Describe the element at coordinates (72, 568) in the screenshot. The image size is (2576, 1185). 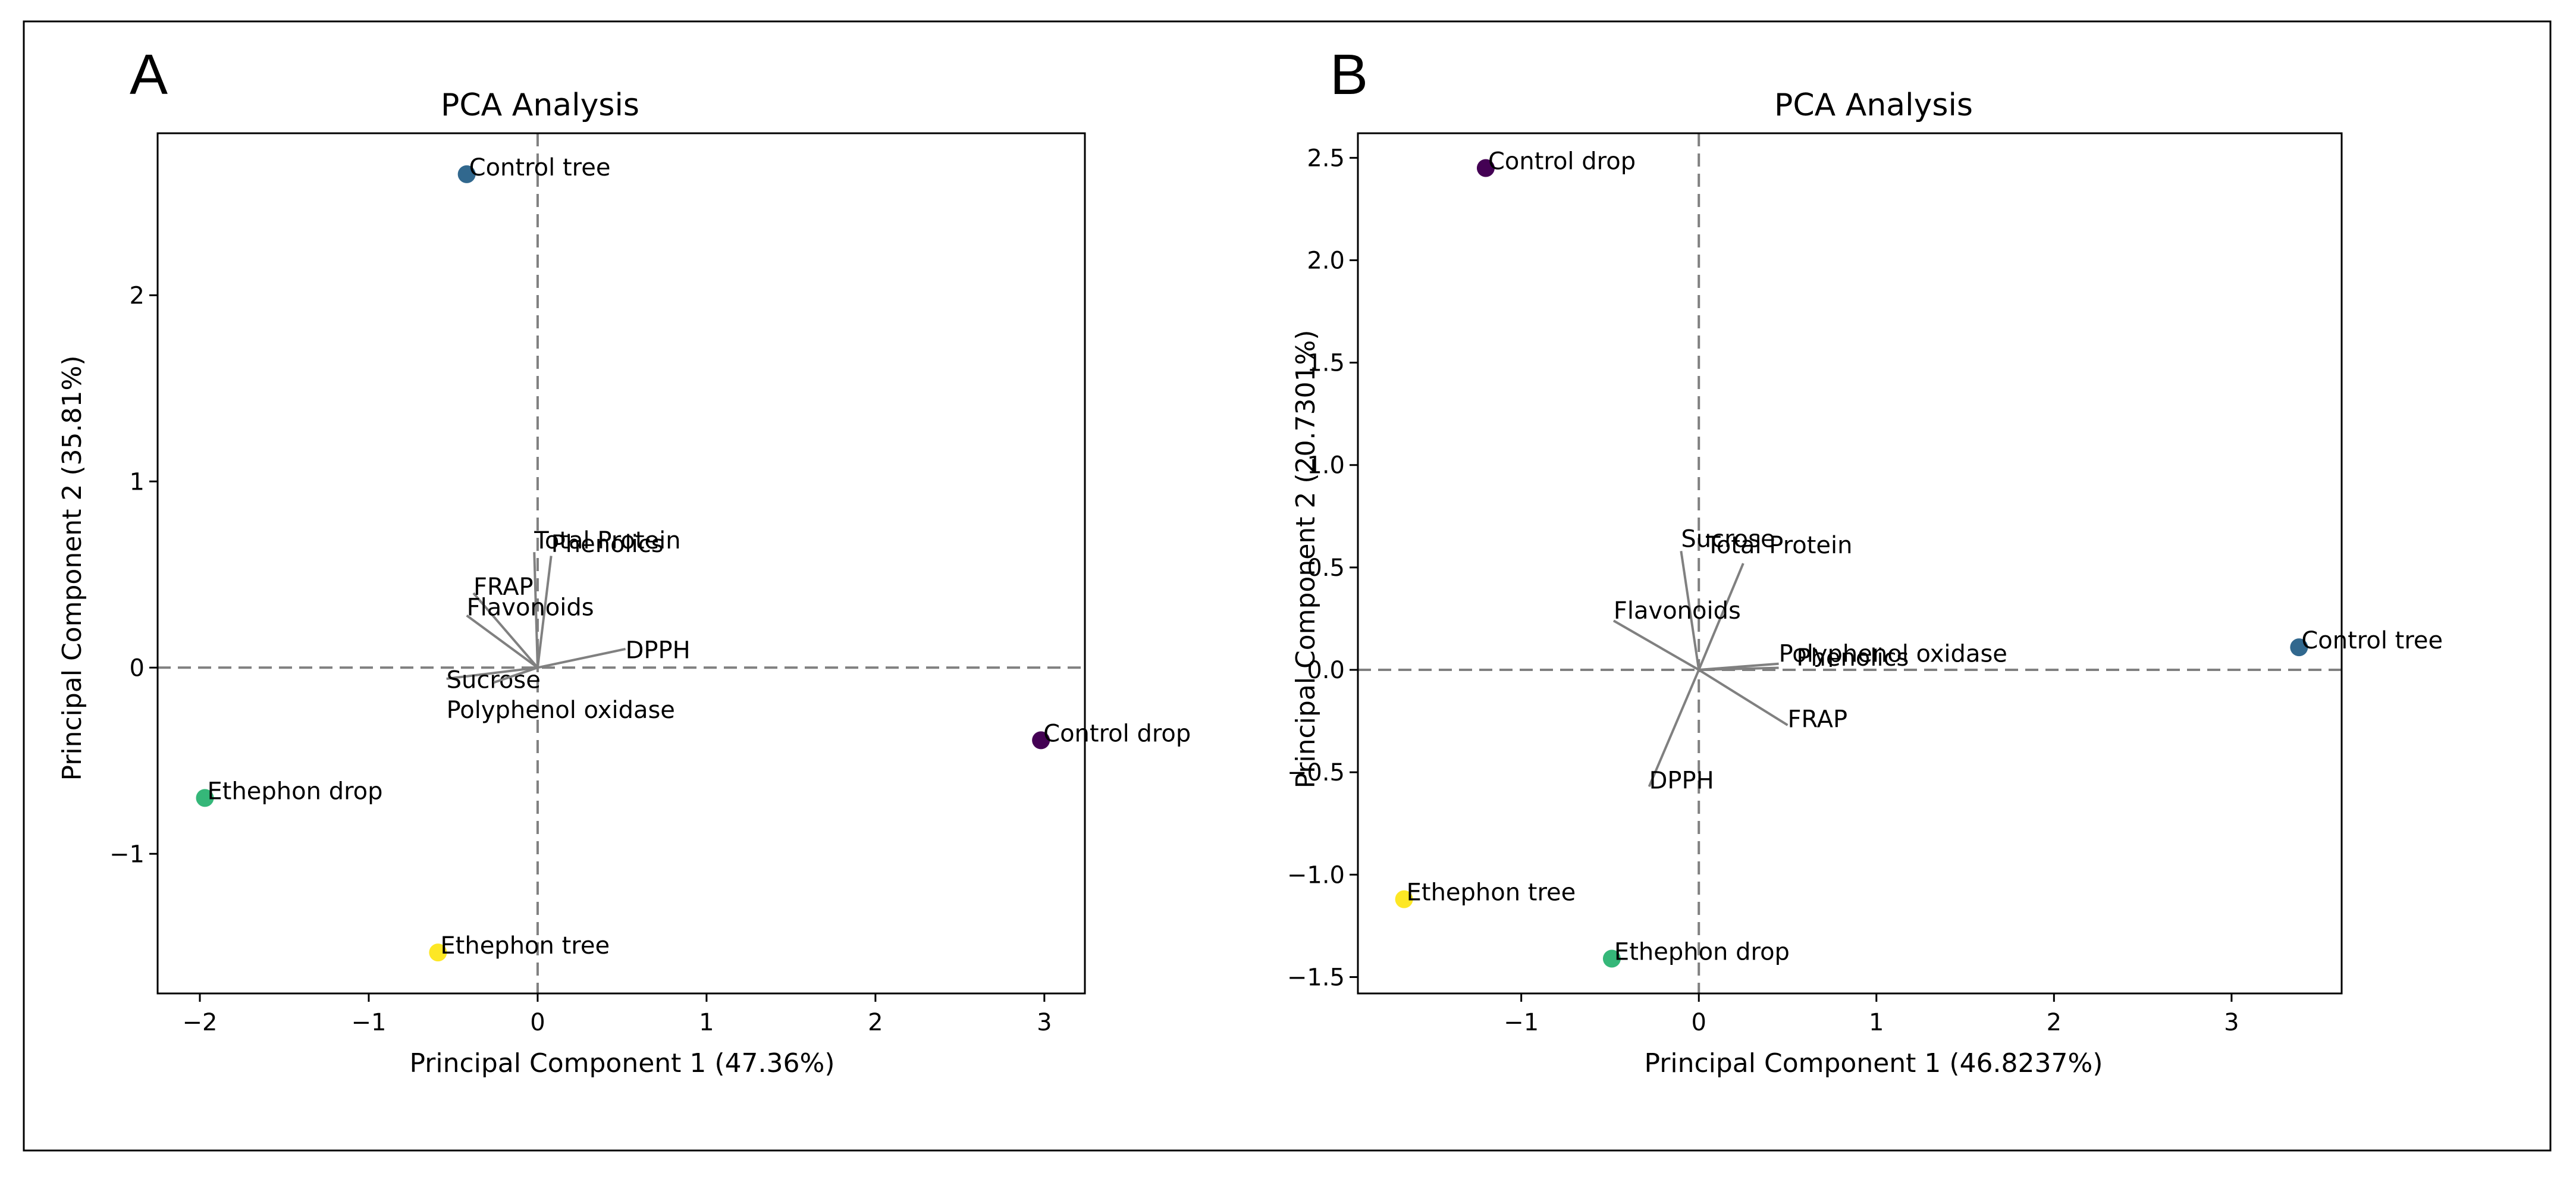
I see `y-axis-label-a: Principal Component 2 (35.81%)` at that location.